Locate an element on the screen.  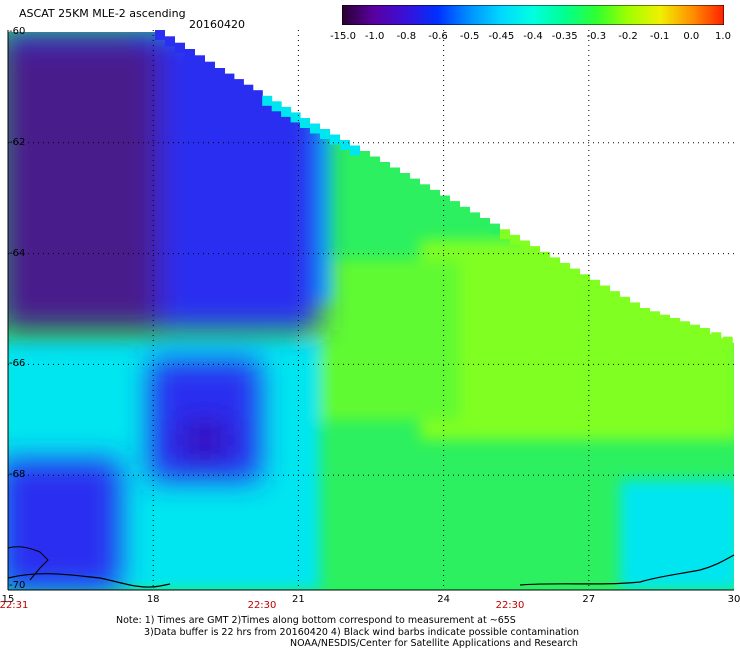
latitude-label: -62 is located at coordinates (17, 142).